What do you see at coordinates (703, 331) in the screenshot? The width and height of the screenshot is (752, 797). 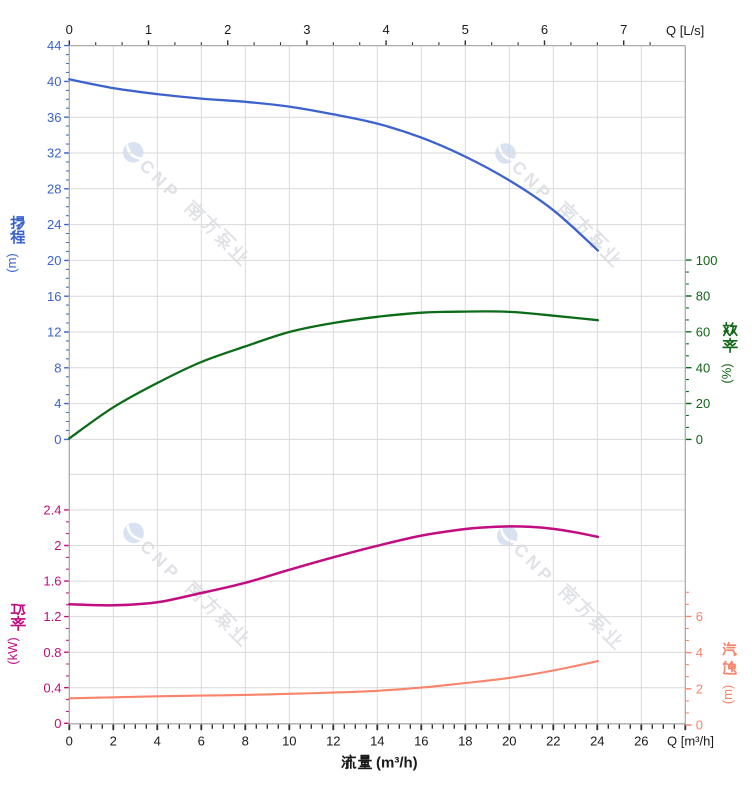 I see `svg-text: 60` at bounding box center [703, 331].